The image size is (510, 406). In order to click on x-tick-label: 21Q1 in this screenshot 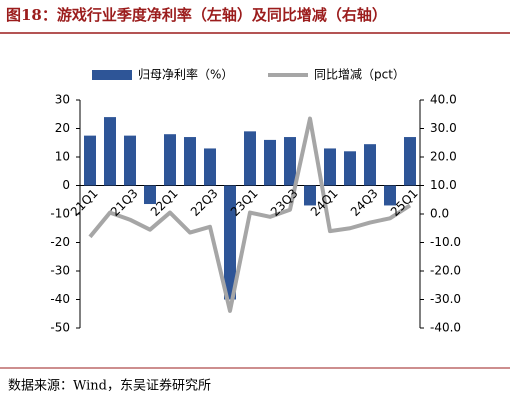, I will do `click(84, 202)`.